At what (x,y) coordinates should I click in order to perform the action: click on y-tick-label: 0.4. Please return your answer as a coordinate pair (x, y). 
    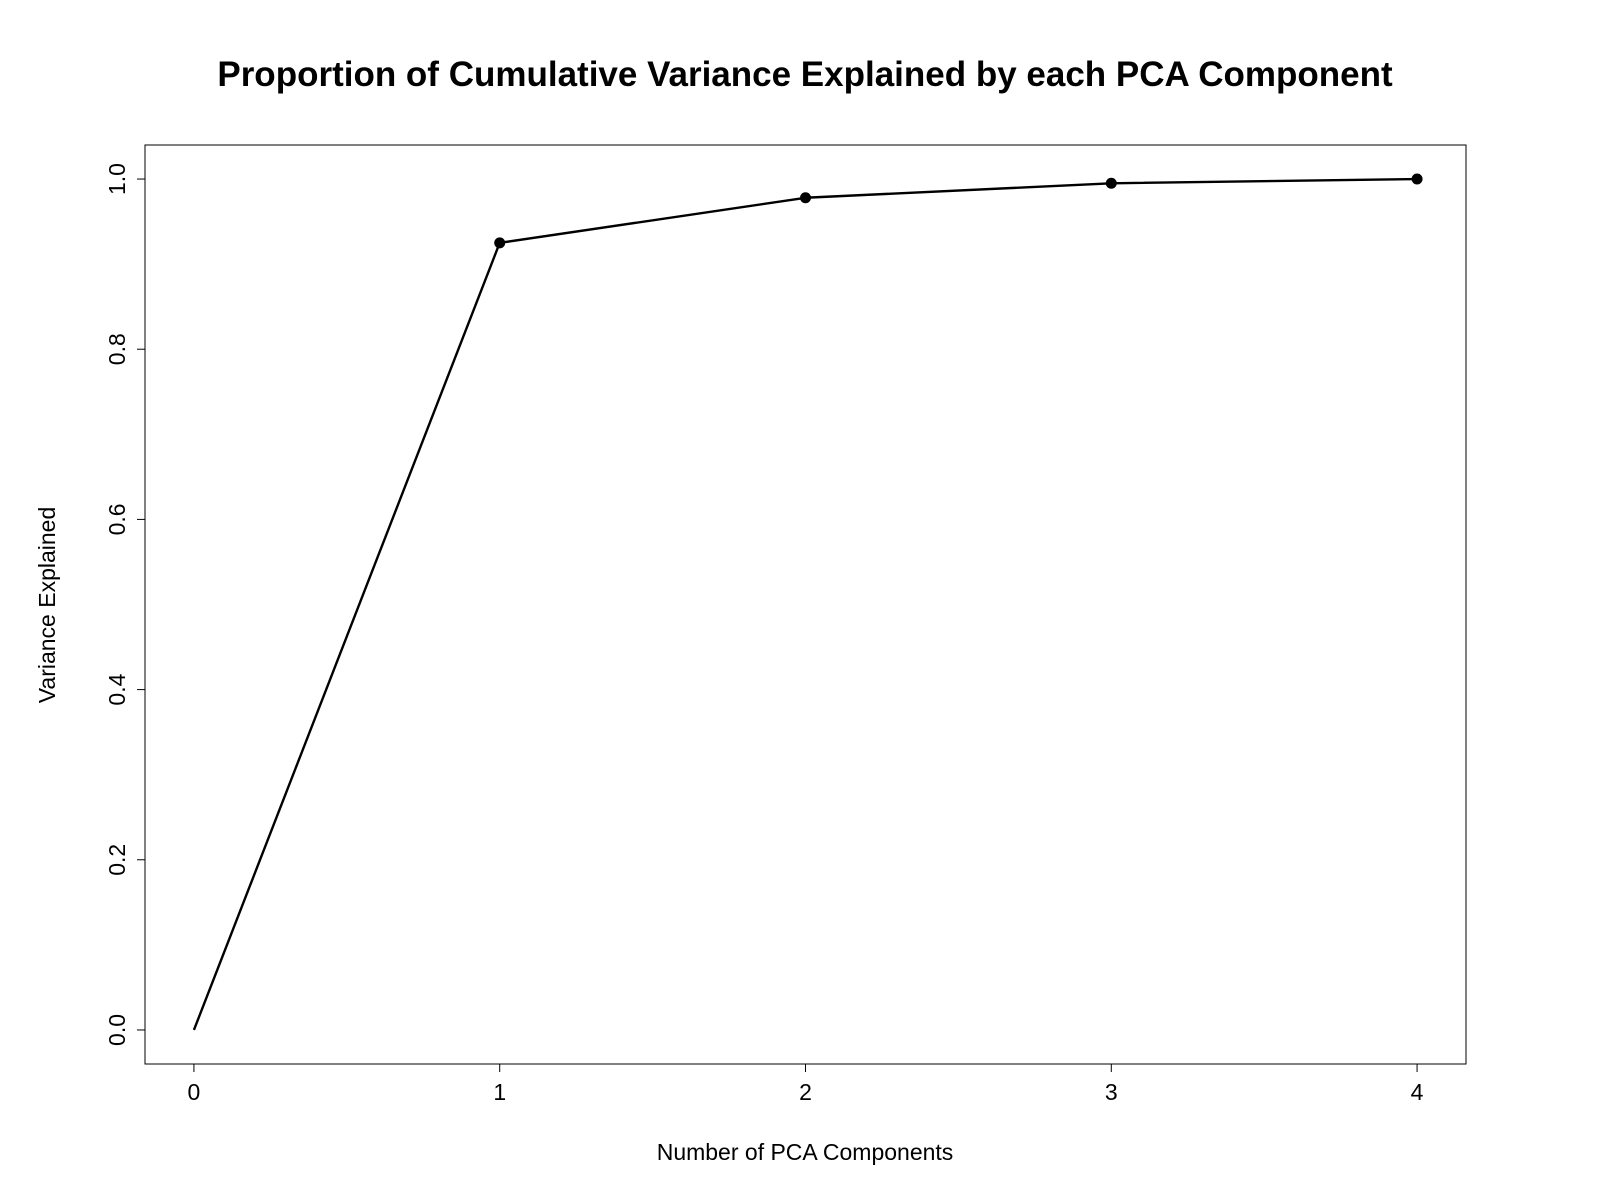
    Looking at the image, I should click on (117, 689).